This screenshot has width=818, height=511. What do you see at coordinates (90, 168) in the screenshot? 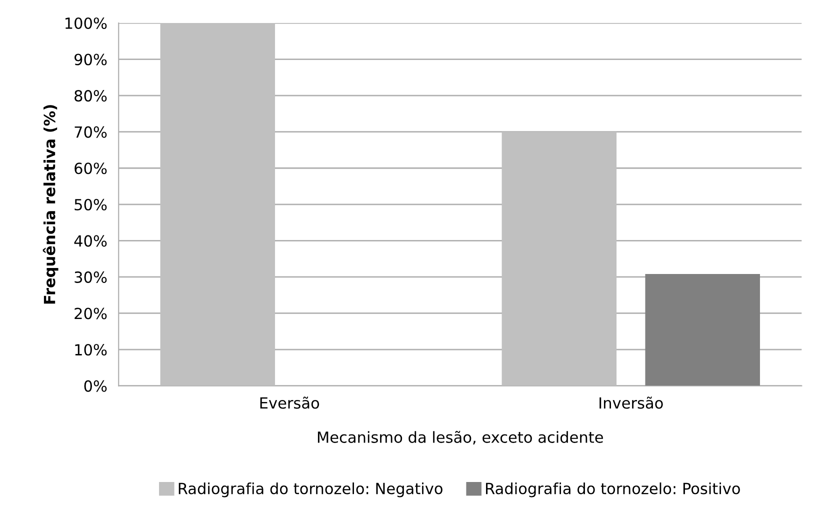
I see `y-tick-label: 60%` at bounding box center [90, 168].